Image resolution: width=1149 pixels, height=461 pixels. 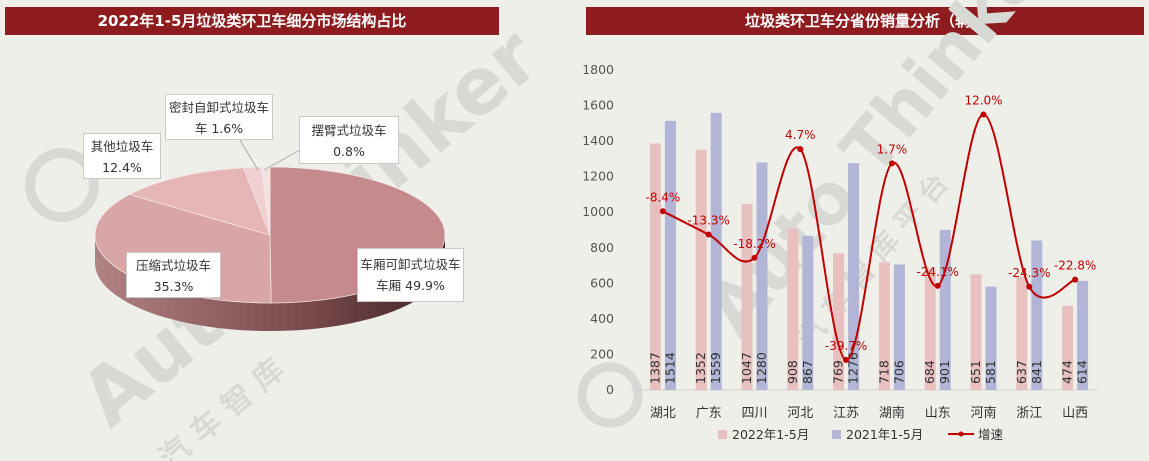 I want to click on bar-value-label: 1047, so click(x=746, y=368).